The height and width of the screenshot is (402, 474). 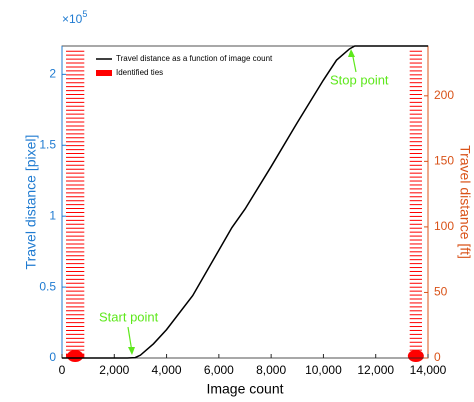 I want to click on y-tick-label: 1.5, so click(x=47, y=144).